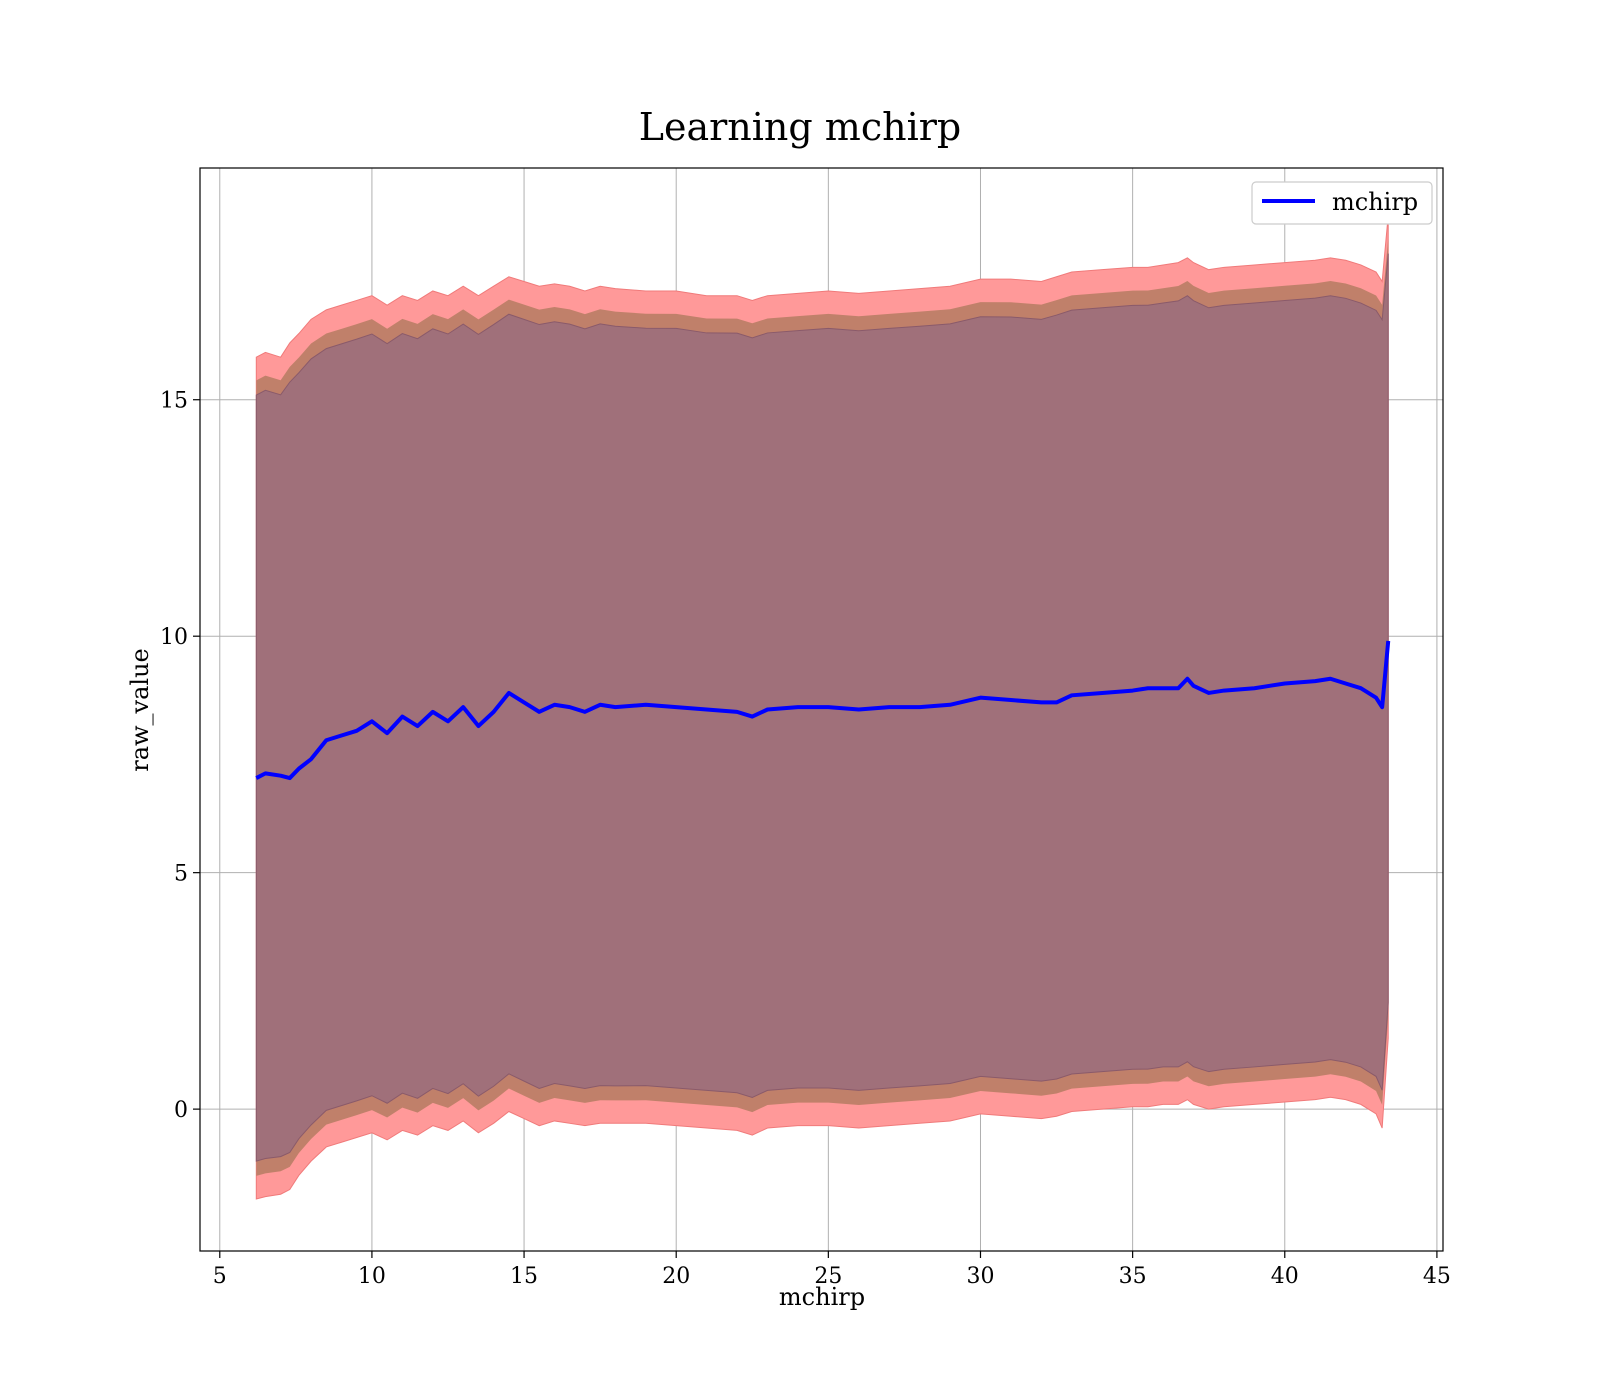  Describe the element at coordinates (174, 401) in the screenshot. I see `y-tick-label: 15` at that location.